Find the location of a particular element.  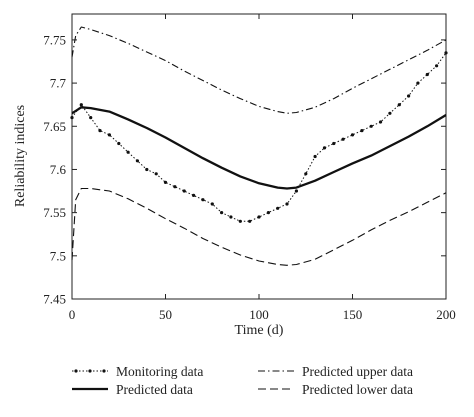

y-tick-label: 7.55 is located at coordinates (54, 212).